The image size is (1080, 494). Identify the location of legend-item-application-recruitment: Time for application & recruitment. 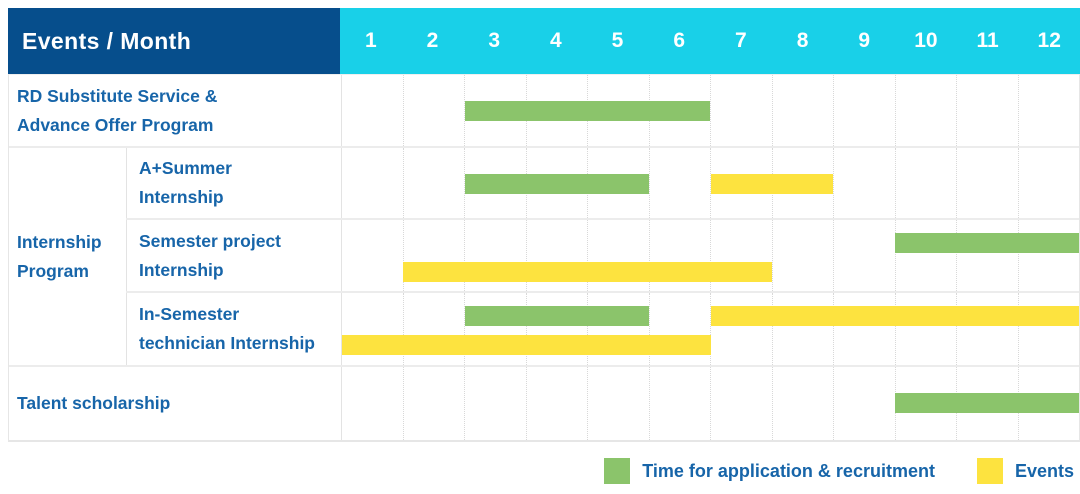
(769, 471).